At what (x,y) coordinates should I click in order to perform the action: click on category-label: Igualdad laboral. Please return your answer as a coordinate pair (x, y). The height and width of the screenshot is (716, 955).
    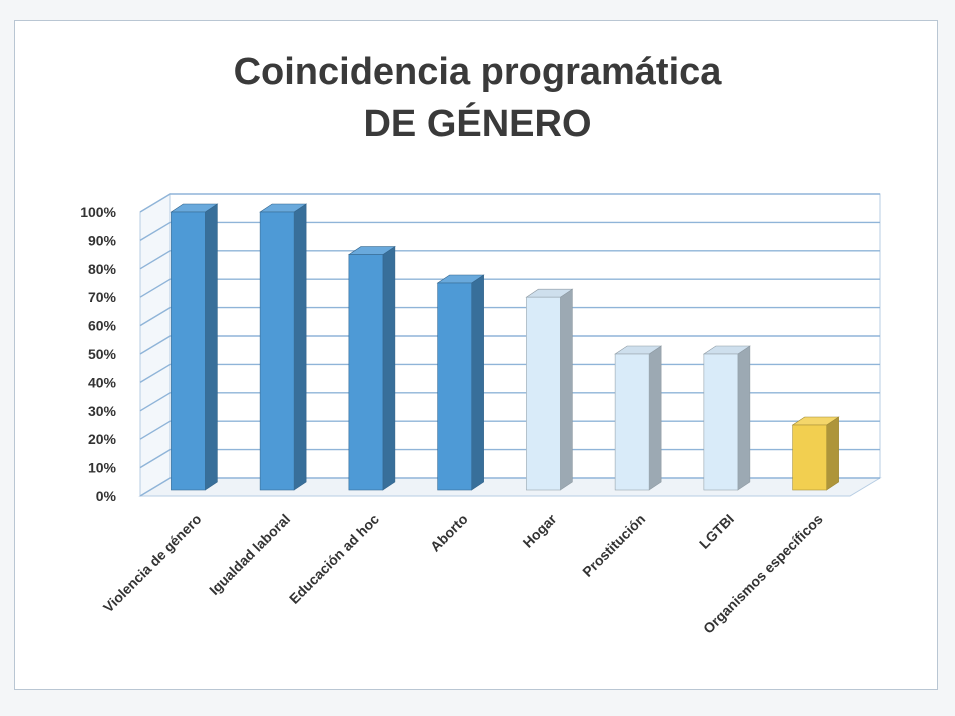
    Looking at the image, I should click on (249, 554).